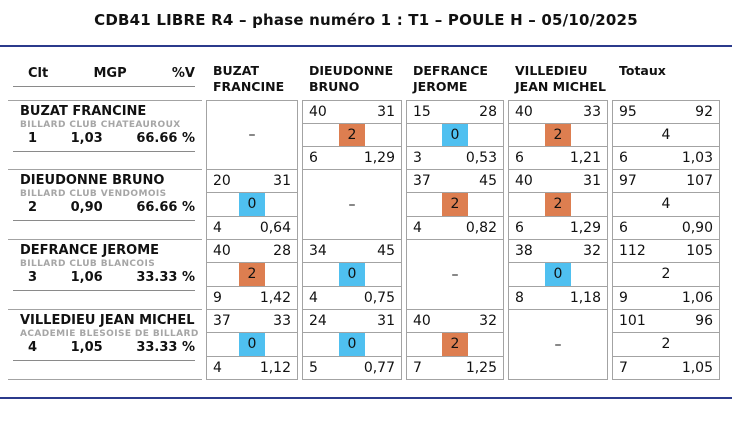 This screenshot has height=444, width=732. I want to click on match-cell: 37 33 0 4 1,12, so click(252, 345).